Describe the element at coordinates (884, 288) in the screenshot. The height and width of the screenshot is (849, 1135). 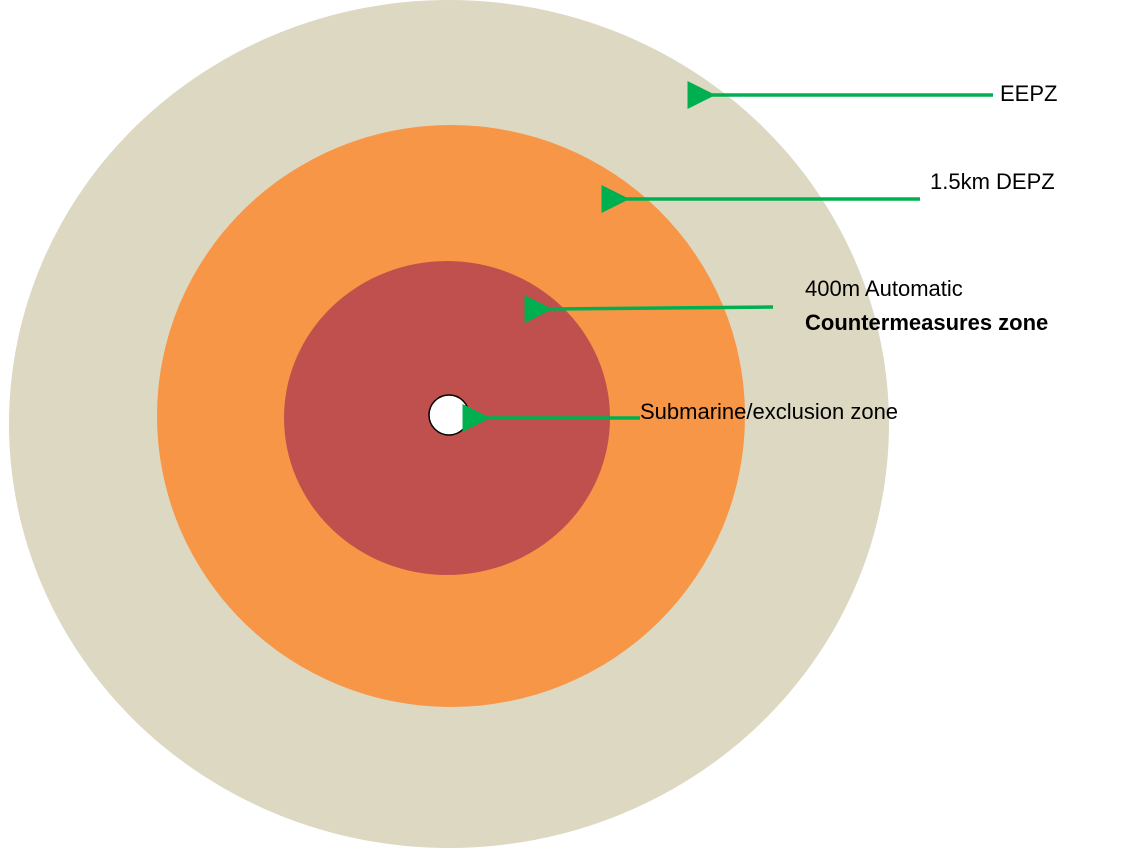
I see `zone-label: 400m Automatic` at that location.